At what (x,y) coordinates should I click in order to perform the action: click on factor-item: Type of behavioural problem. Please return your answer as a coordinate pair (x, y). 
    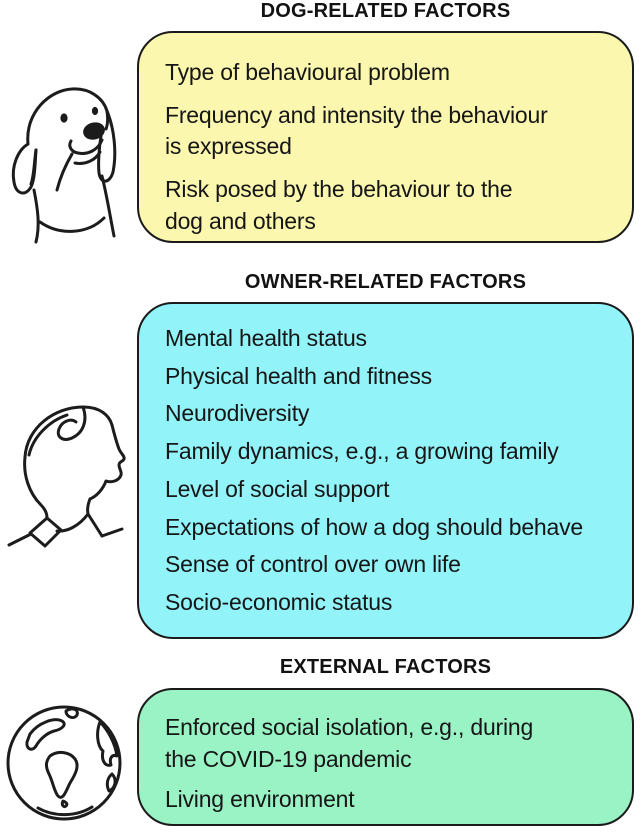
    Looking at the image, I should click on (307, 72).